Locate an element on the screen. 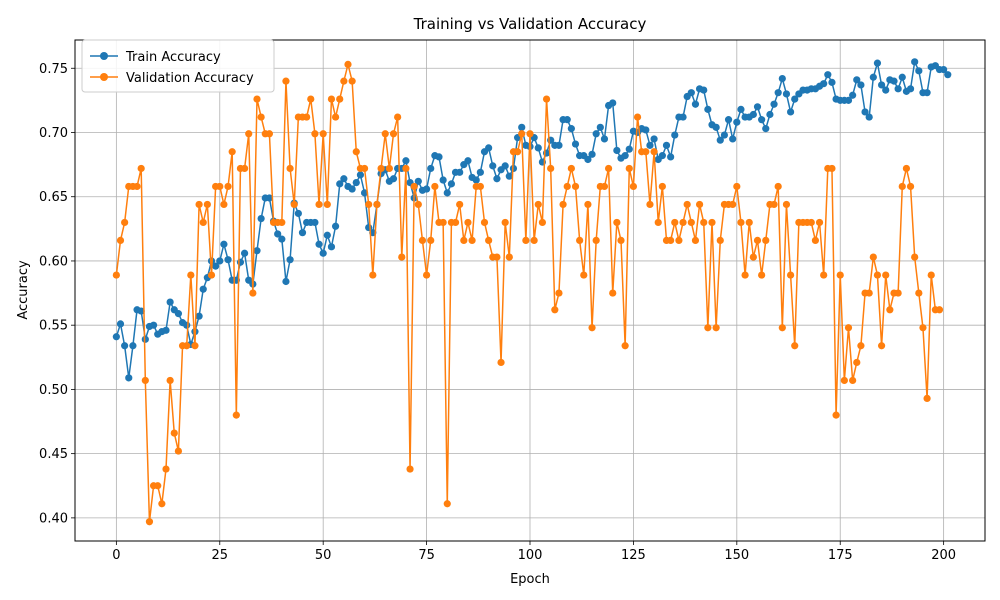 This screenshot has width=1000, height=600. y-tick-label: 0.50 is located at coordinates (53, 390).